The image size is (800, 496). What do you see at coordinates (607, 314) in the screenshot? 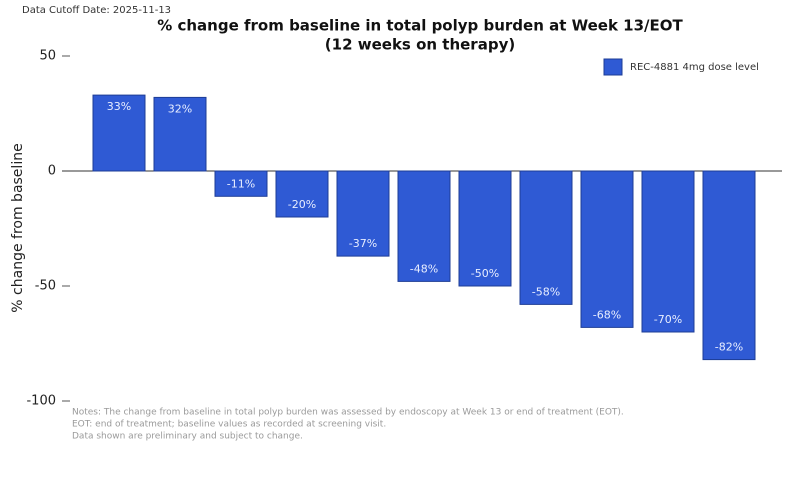
I see `value-label: -68%` at bounding box center [607, 314].